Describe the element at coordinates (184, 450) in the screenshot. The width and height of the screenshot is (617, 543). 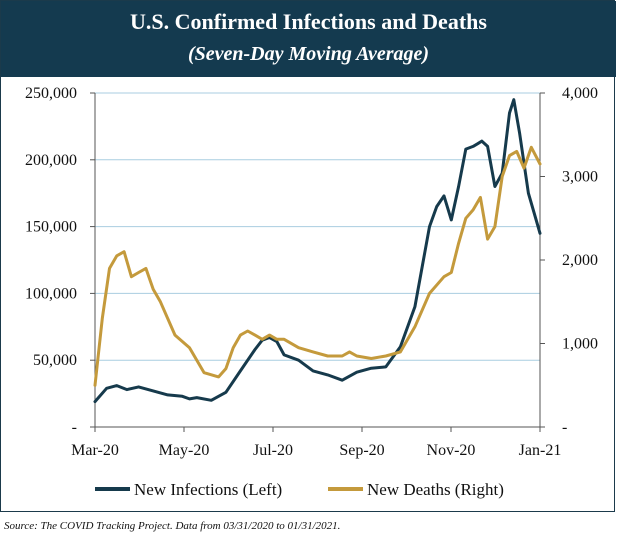
I see `x-tick-label: May-20` at that location.